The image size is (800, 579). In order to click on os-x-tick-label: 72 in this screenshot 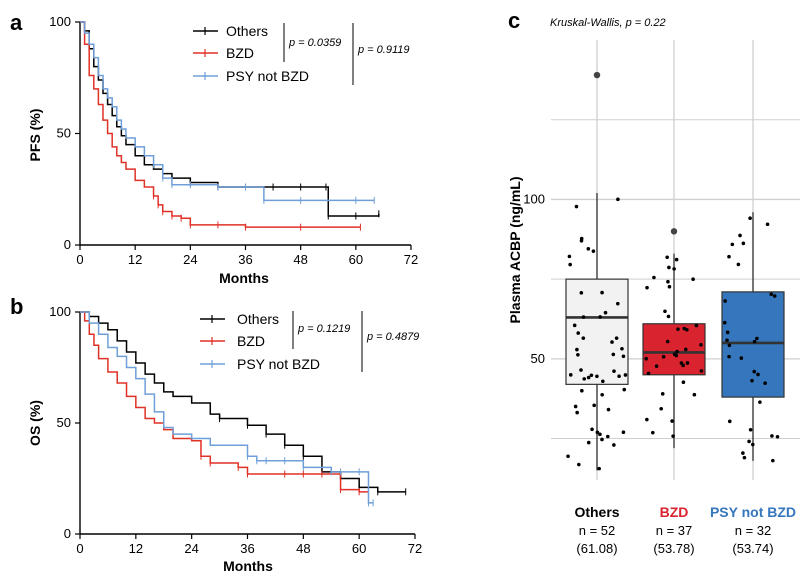, I will do `click(415, 548)`.